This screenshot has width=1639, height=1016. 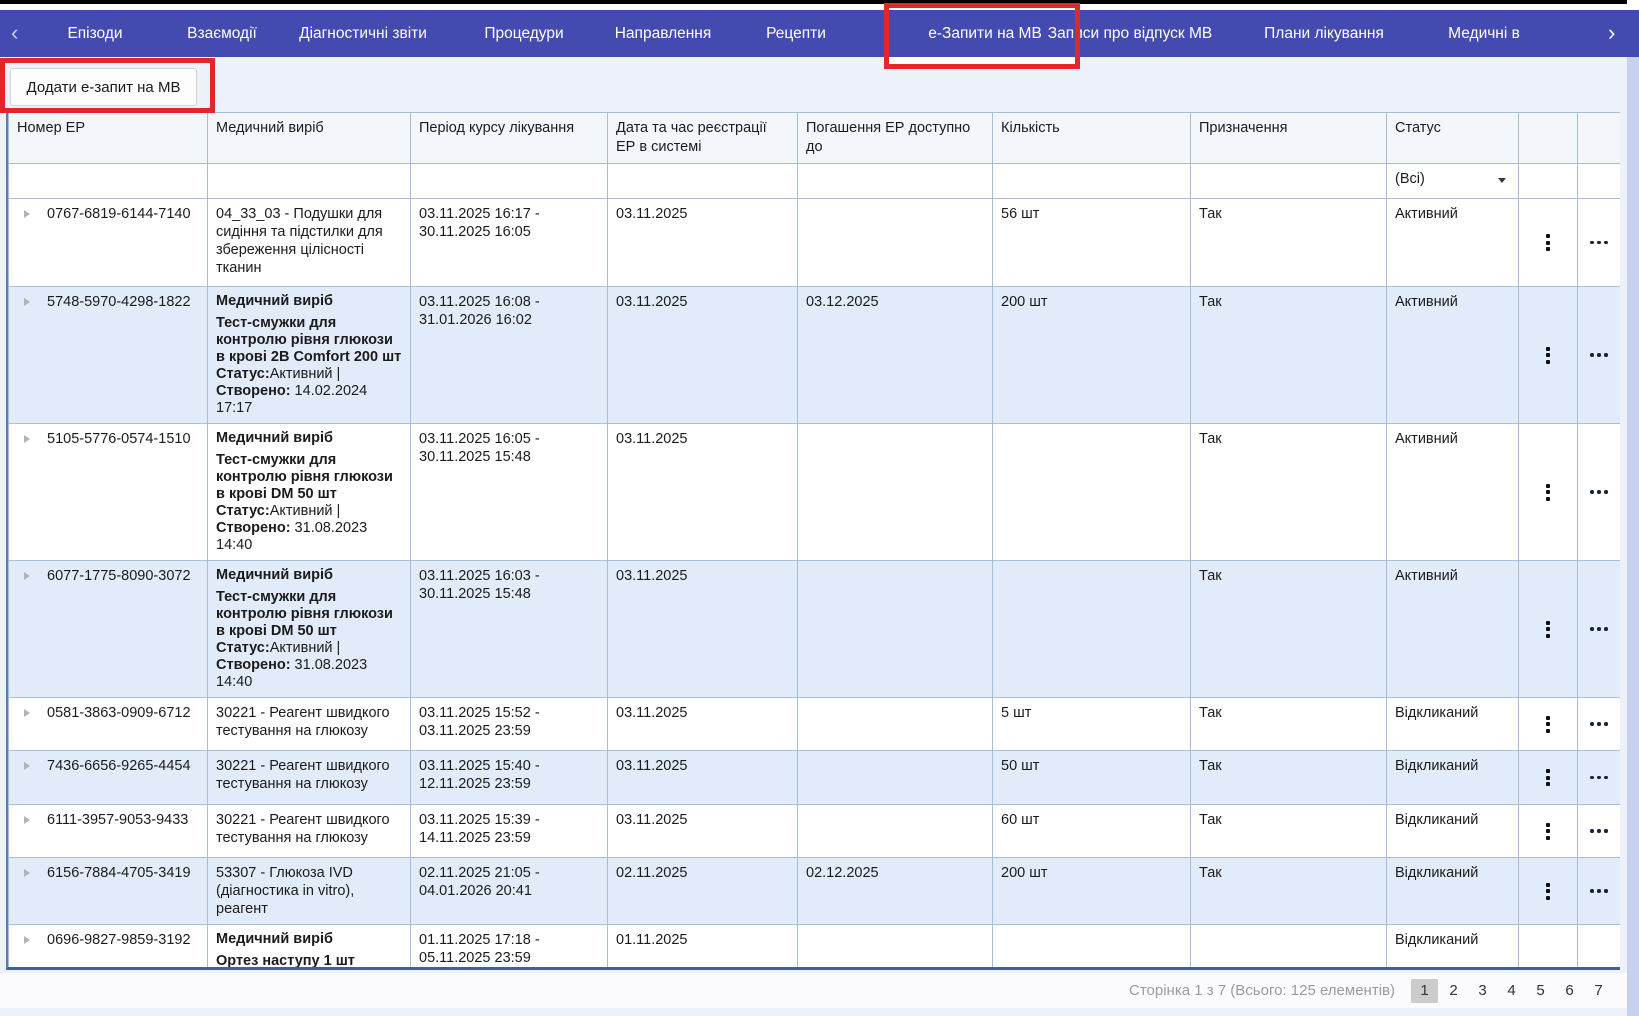 What do you see at coordinates (95, 33) in the screenshot?
I see `tab-1: Епізоди` at bounding box center [95, 33].